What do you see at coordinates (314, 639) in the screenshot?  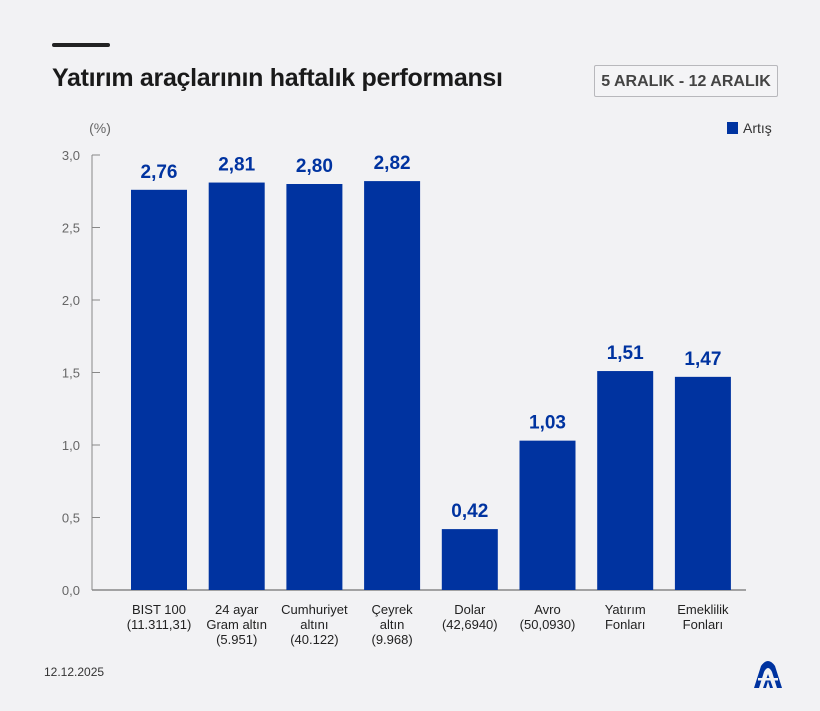 I see `x-tick-label: (40.122)` at bounding box center [314, 639].